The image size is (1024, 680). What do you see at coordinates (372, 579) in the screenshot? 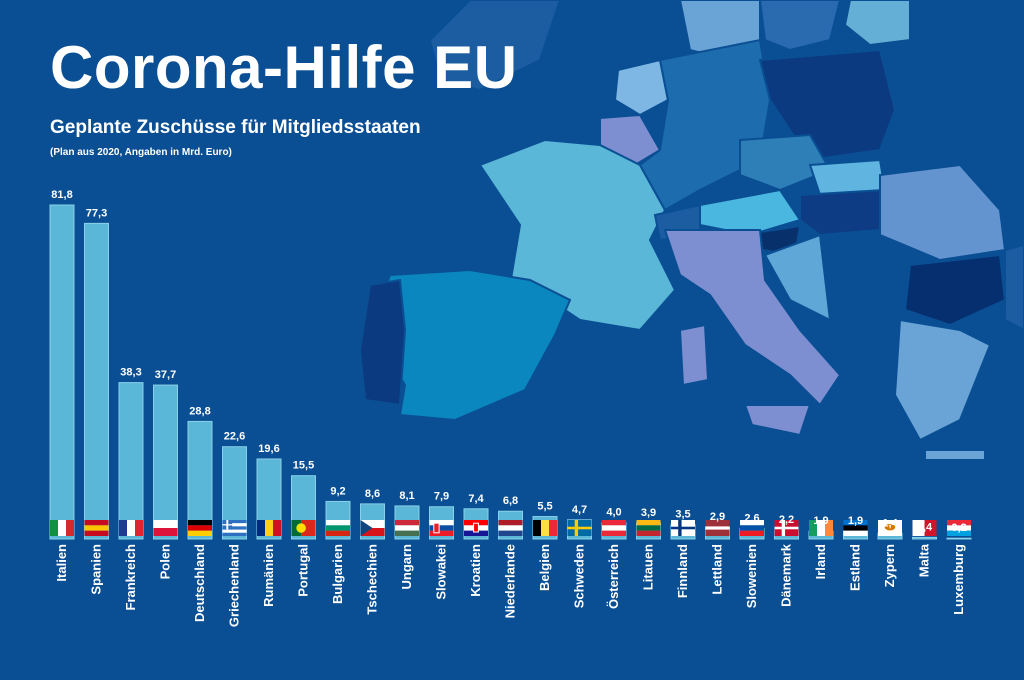
I see `category-label-tschechien: Tschechien` at bounding box center [372, 579].